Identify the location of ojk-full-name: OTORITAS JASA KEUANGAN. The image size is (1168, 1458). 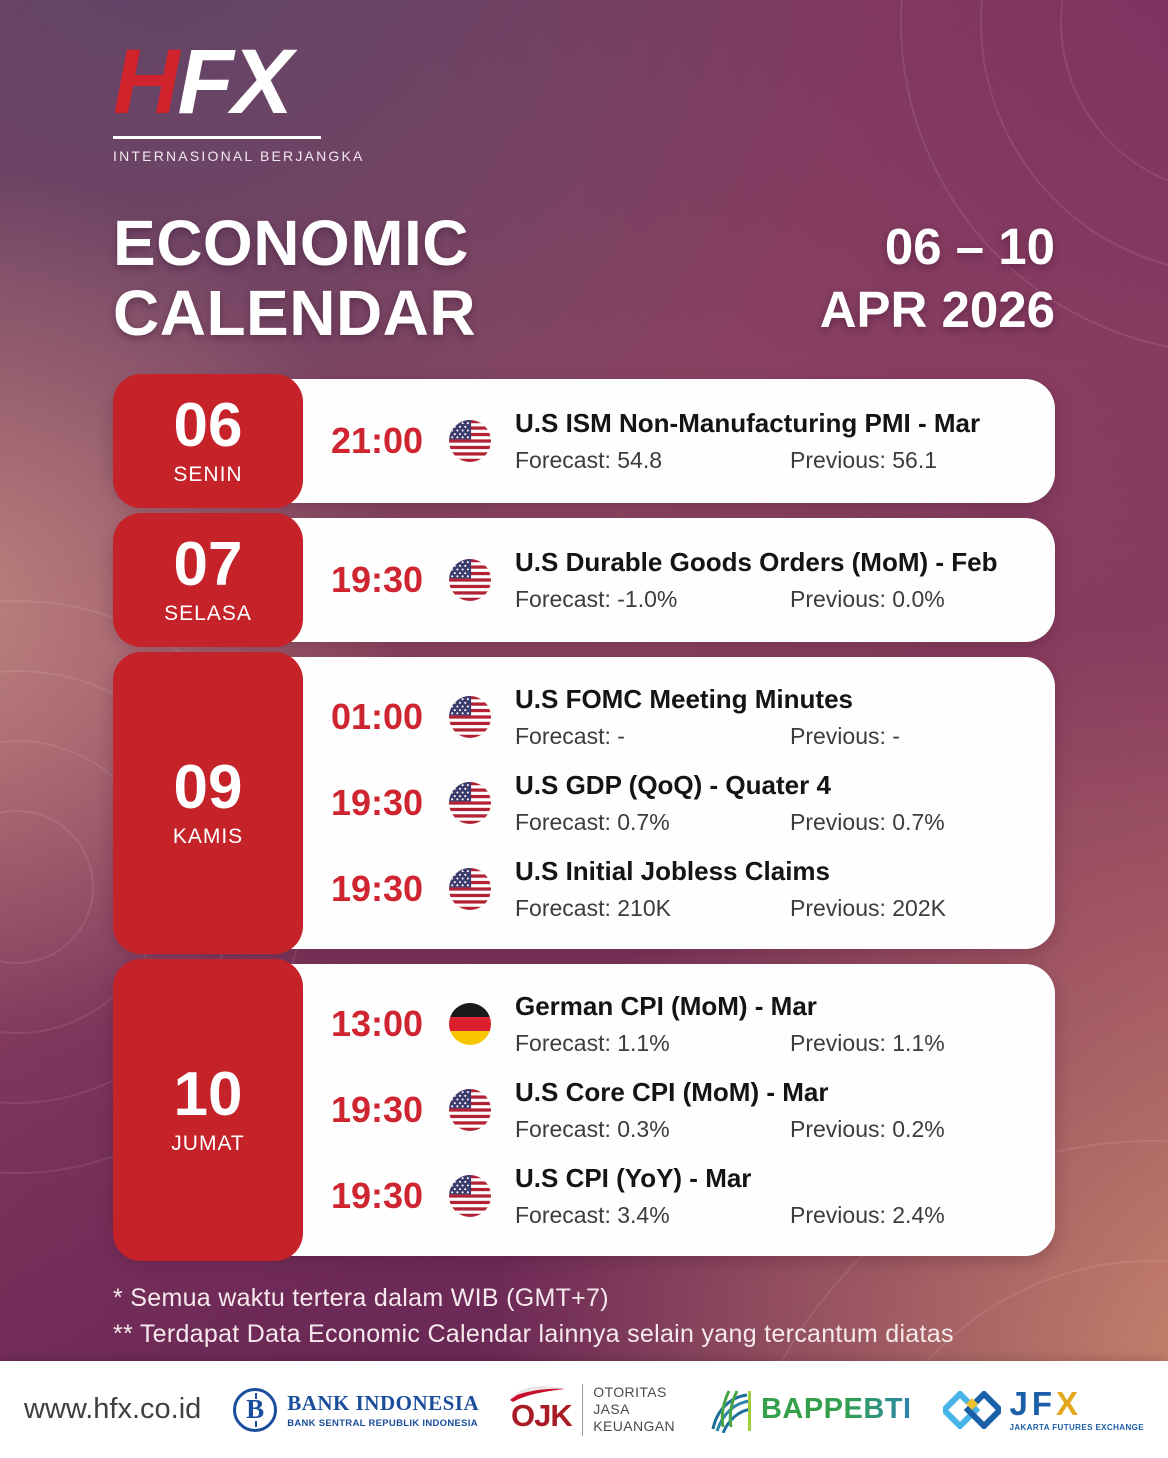
(634, 1409).